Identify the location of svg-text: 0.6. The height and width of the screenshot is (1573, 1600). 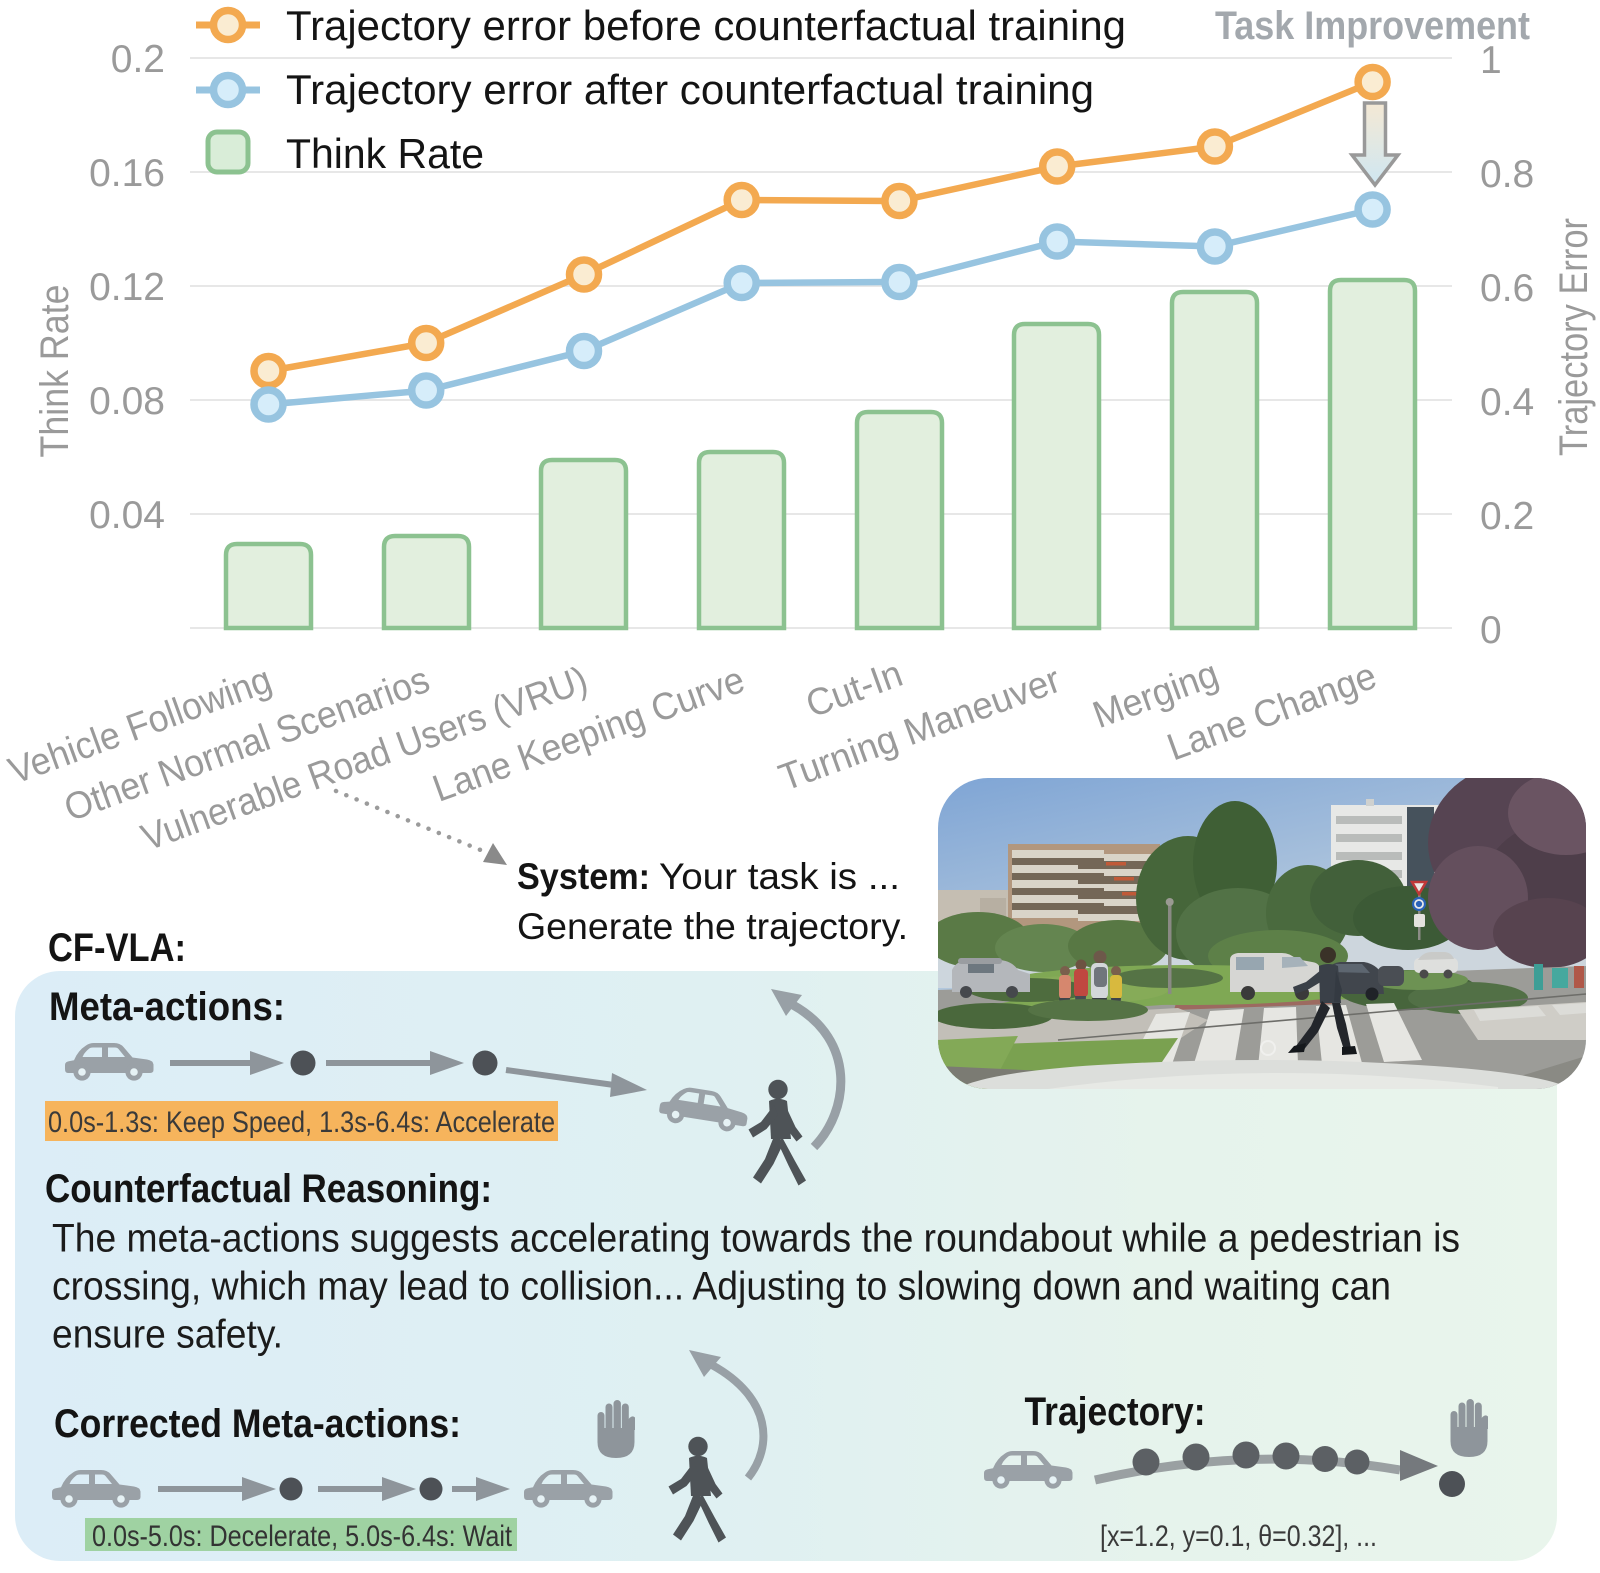
(1507, 288).